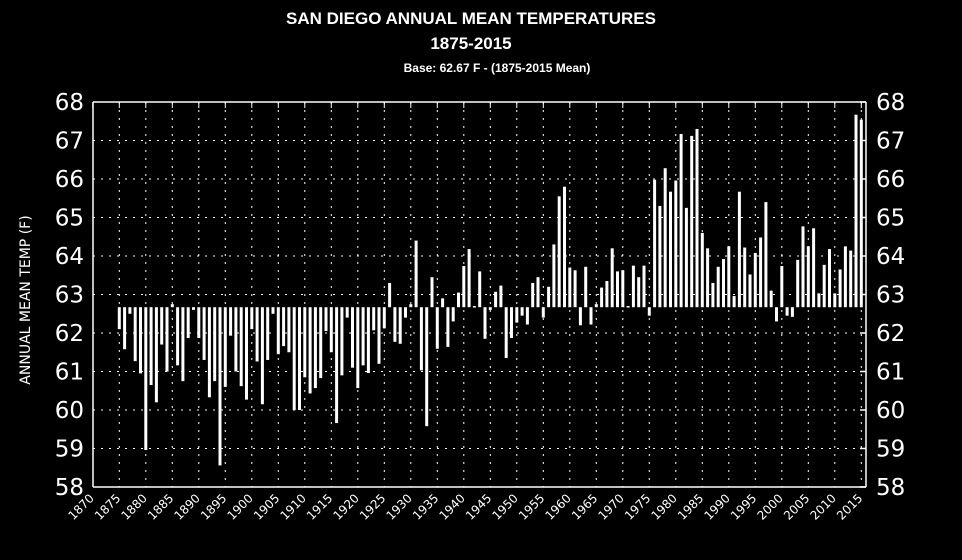 This screenshot has height=560, width=962. Describe the element at coordinates (337, 365) in the screenshot. I see `bar-1916` at that location.